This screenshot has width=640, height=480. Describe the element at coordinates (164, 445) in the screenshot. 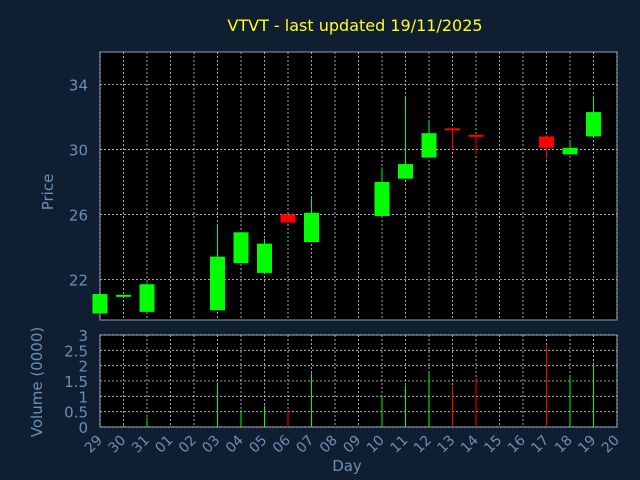

I see `x-tick-label: 01` at that location.